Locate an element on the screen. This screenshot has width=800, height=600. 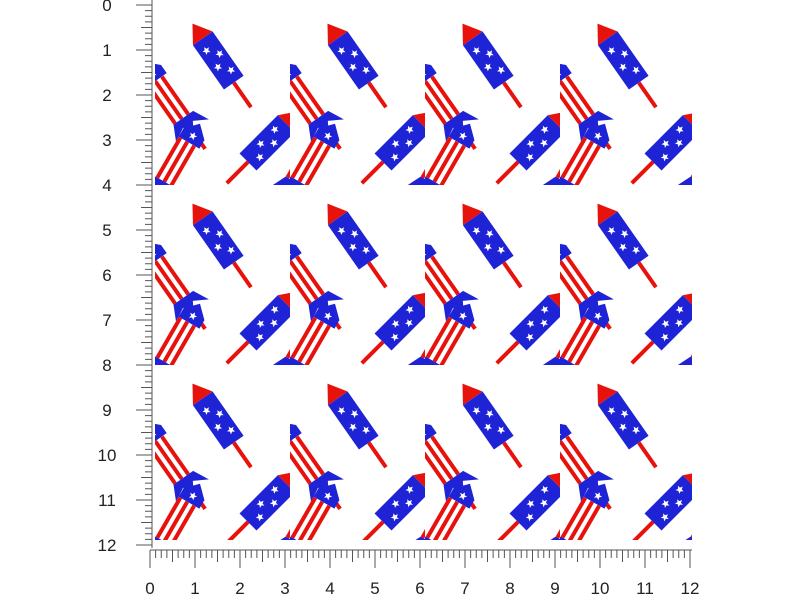
bottom-ruler-label: 9 is located at coordinates (554, 588).